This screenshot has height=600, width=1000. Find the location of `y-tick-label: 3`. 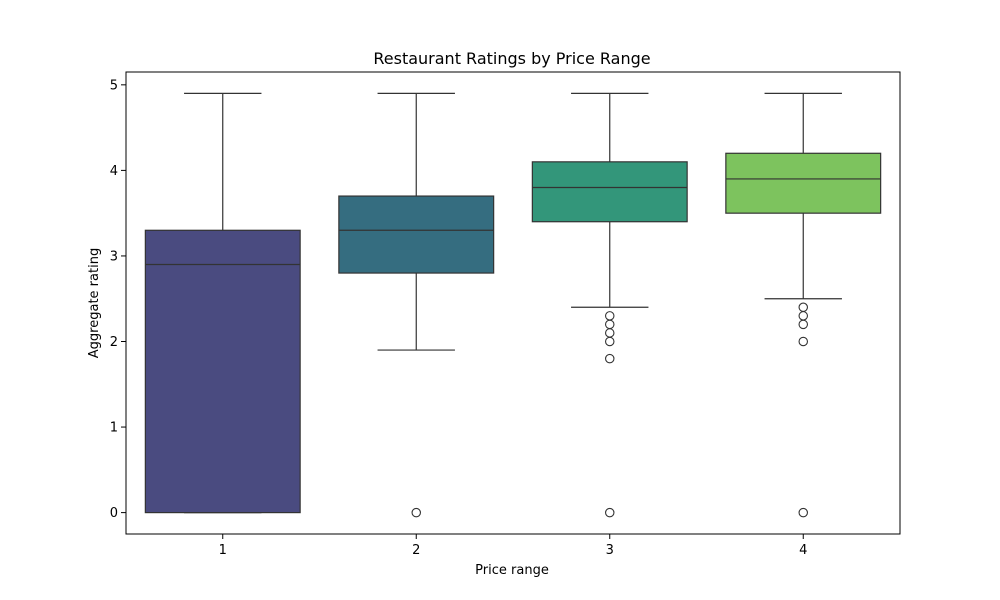

y-tick-label: 3 is located at coordinates (114, 256).